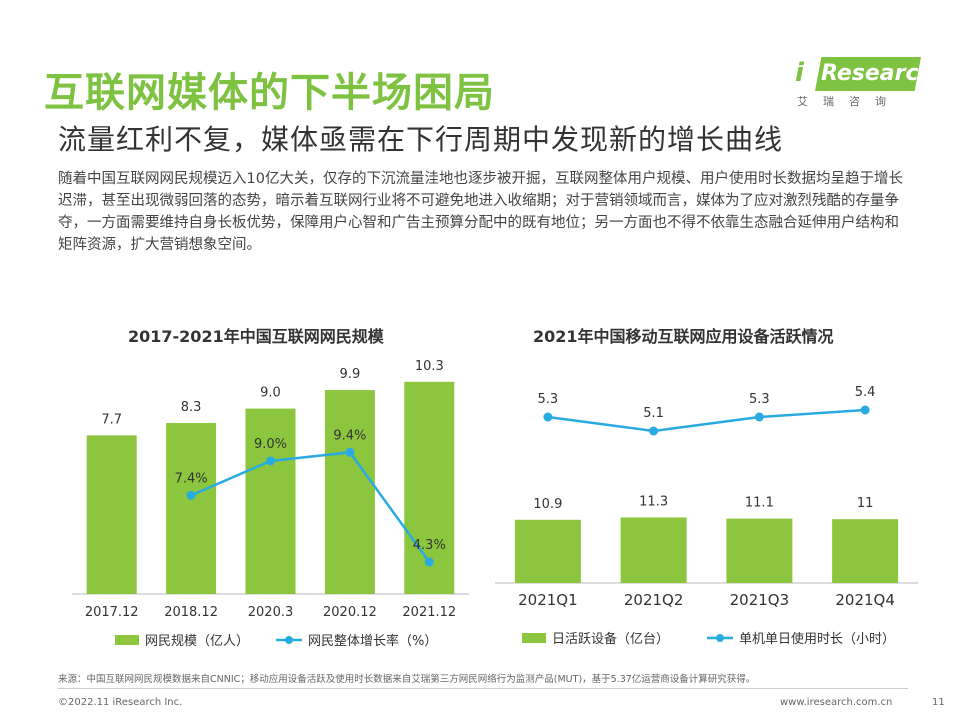 Image resolution: width=960 pixels, height=720 pixels. Describe the element at coordinates (817, 639) in the screenshot. I see `legend-line-label: 单机单日使用时长（小时）` at that location.